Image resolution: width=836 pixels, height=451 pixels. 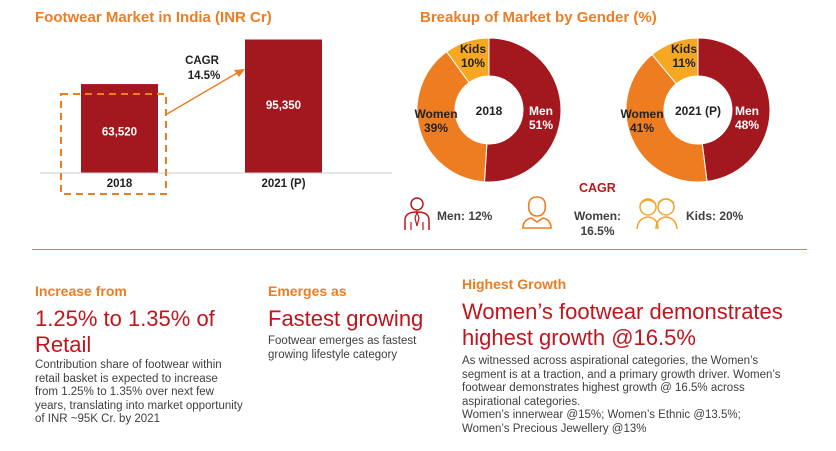 I want to click on highest-big-line1: Women’s footwear demonstrates, so click(x=622, y=311).